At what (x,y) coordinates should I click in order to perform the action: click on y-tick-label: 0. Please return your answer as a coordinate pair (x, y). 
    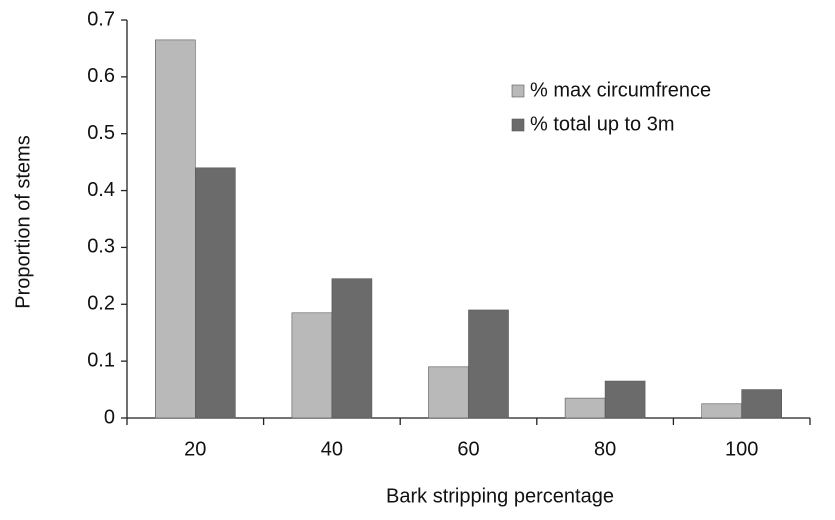
    Looking at the image, I should click on (109, 417).